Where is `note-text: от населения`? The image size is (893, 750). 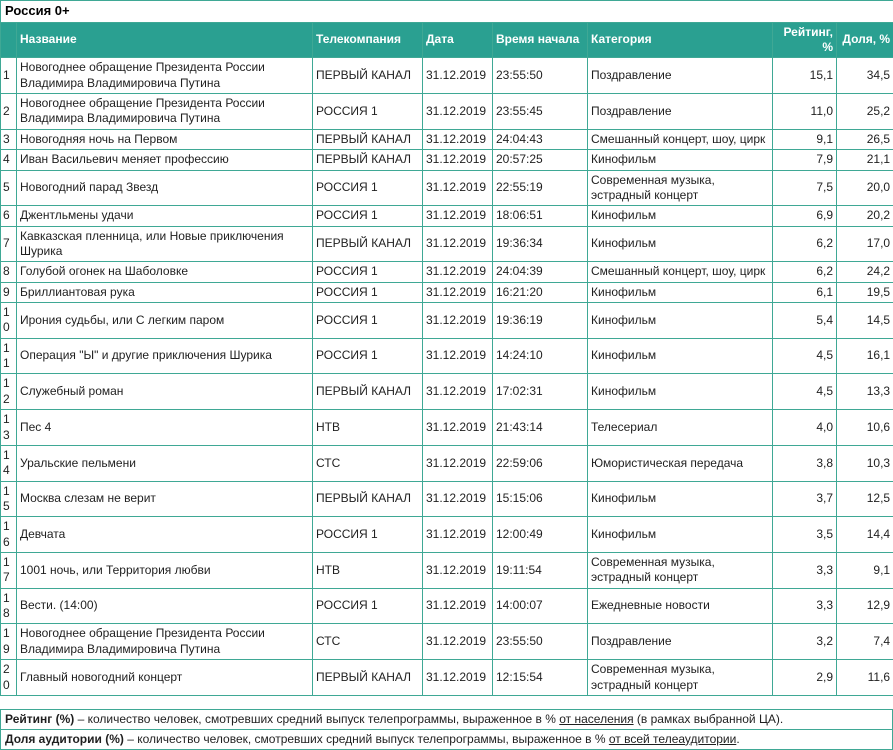
note-text: от населения is located at coordinates (596, 719).